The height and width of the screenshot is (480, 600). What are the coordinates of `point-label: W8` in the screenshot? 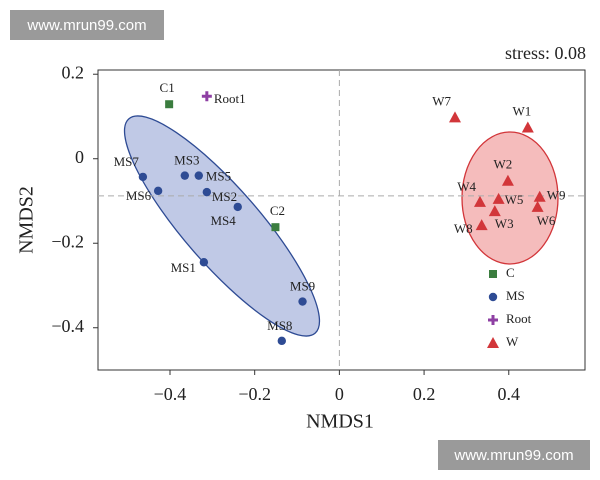 It's located at (463, 228).